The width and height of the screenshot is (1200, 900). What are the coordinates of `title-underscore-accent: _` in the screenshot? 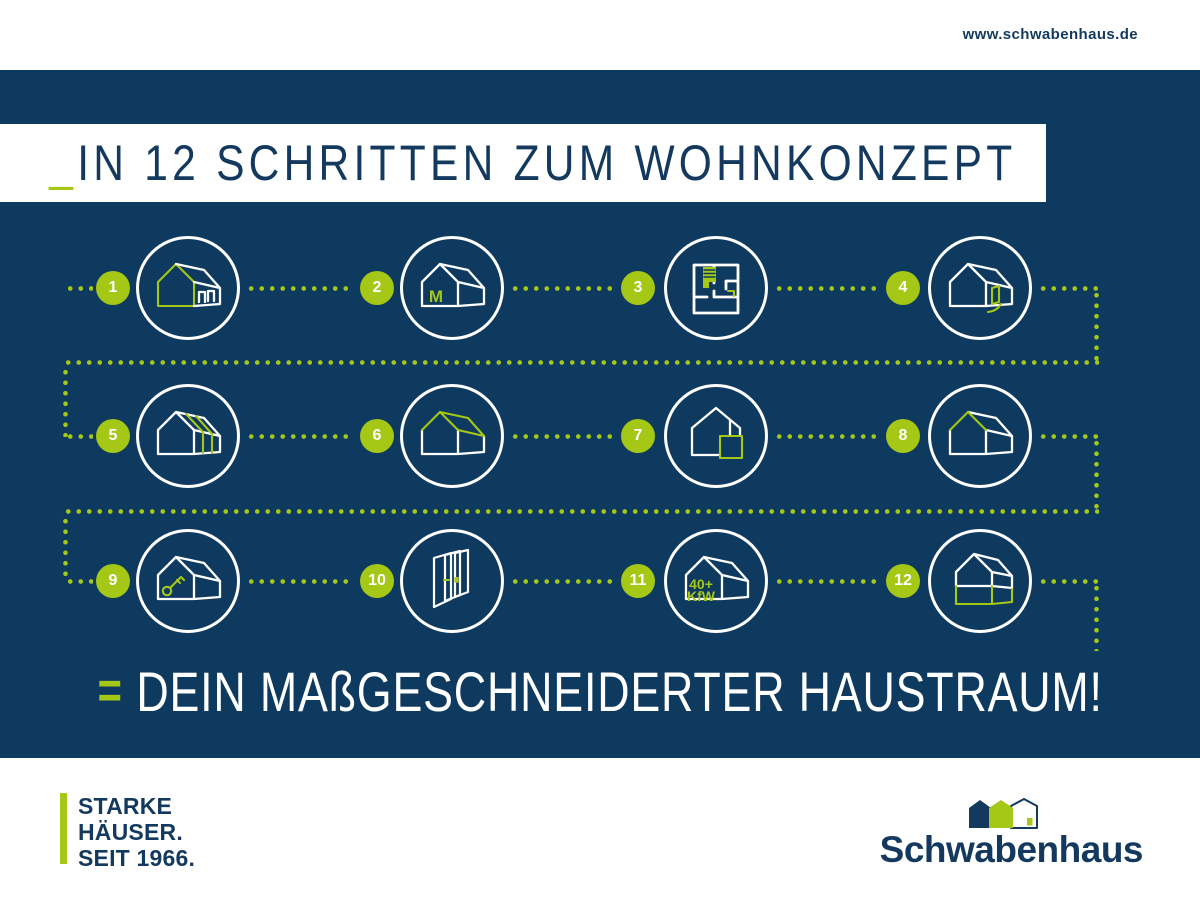 It's located at (63, 163).